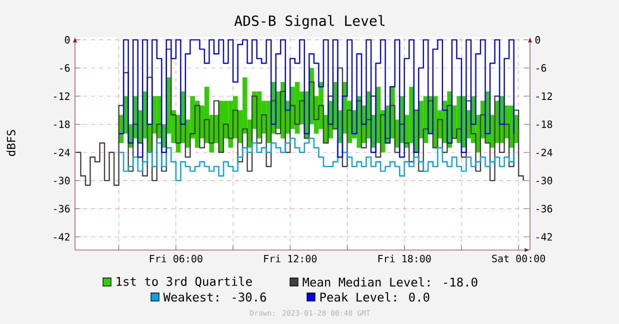 The image size is (619, 324). I want to click on y-tick-label: -24, so click(62, 152).